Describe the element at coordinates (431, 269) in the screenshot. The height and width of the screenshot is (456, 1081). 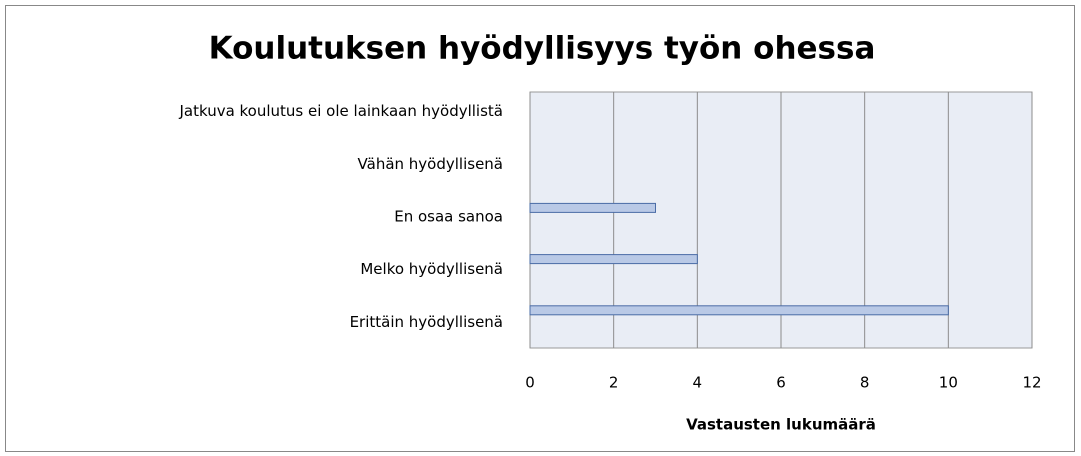
I see `y-tick-label: Melko hyödyllisenä` at that location.